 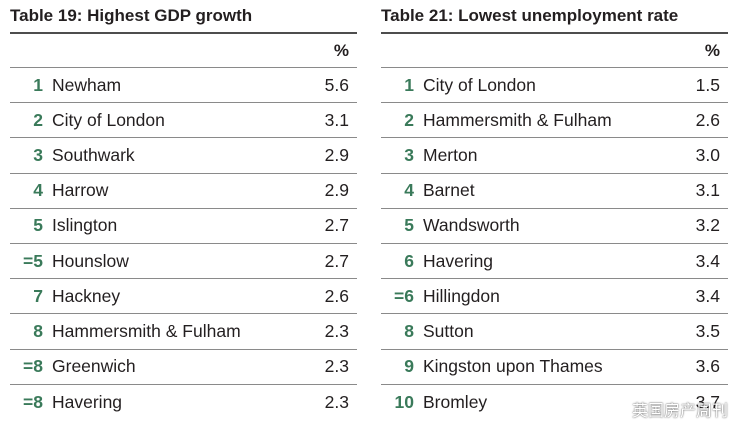 I want to click on table-row: =8 Havering 2.3, so click(x=183, y=402).